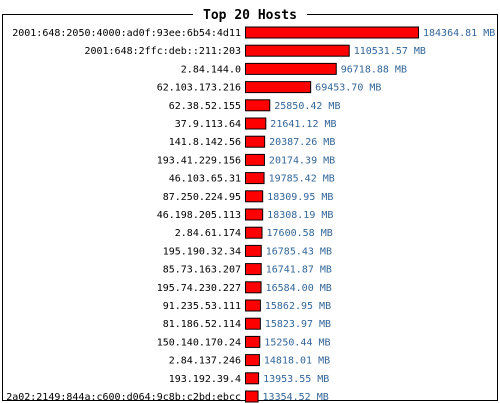  Describe the element at coordinates (202, 324) in the screenshot. I see `host-label: 81.186.52.114` at that location.